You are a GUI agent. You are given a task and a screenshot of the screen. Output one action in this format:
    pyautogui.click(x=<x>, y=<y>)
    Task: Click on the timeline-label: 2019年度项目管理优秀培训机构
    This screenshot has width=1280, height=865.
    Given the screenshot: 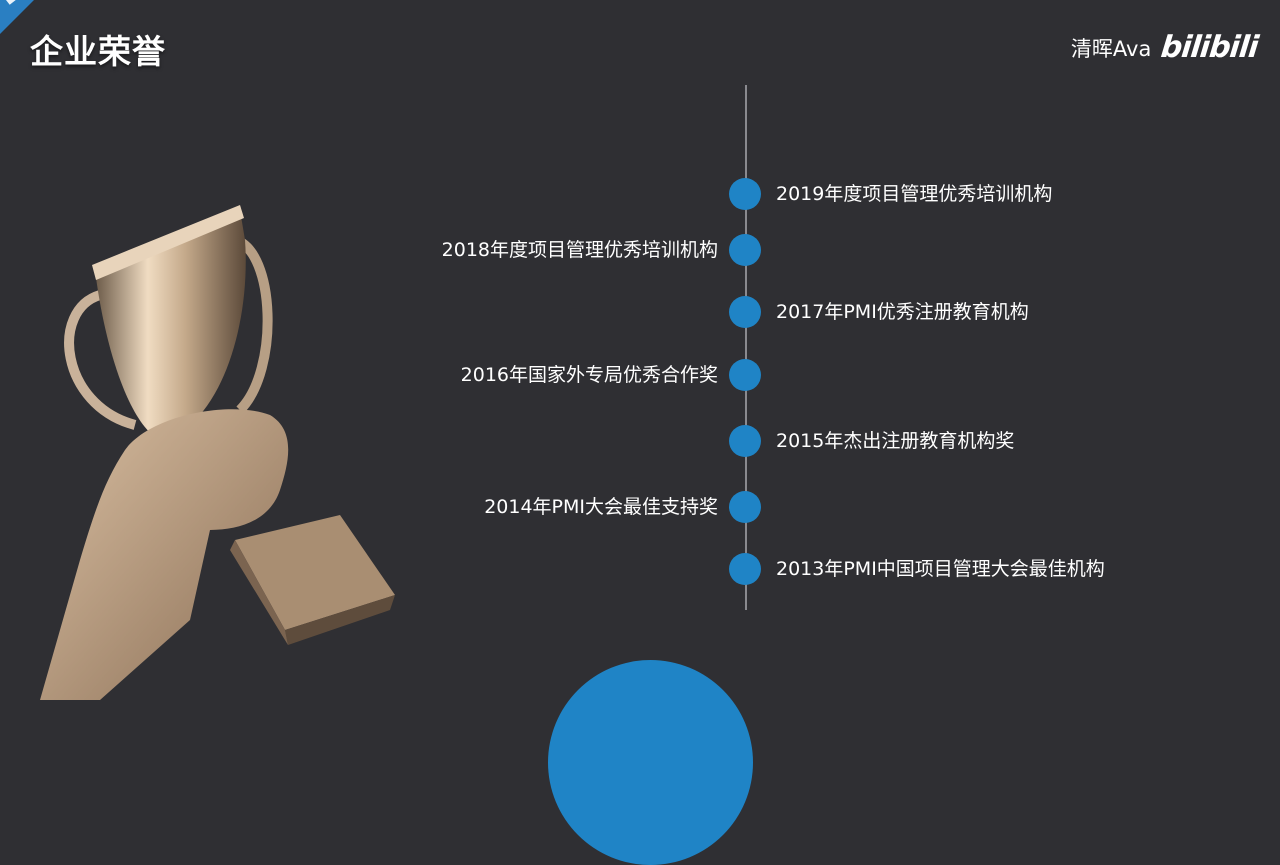 What is the action you would take?
    pyautogui.click(x=914, y=194)
    